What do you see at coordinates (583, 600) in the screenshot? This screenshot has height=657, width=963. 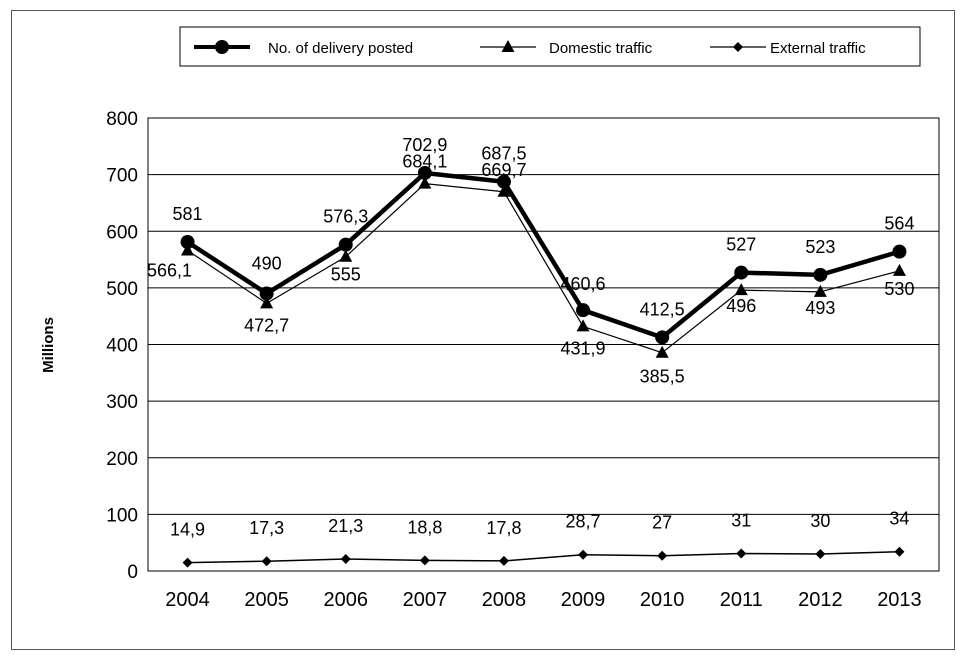 I see `x-tick-label: 2009` at bounding box center [583, 600].